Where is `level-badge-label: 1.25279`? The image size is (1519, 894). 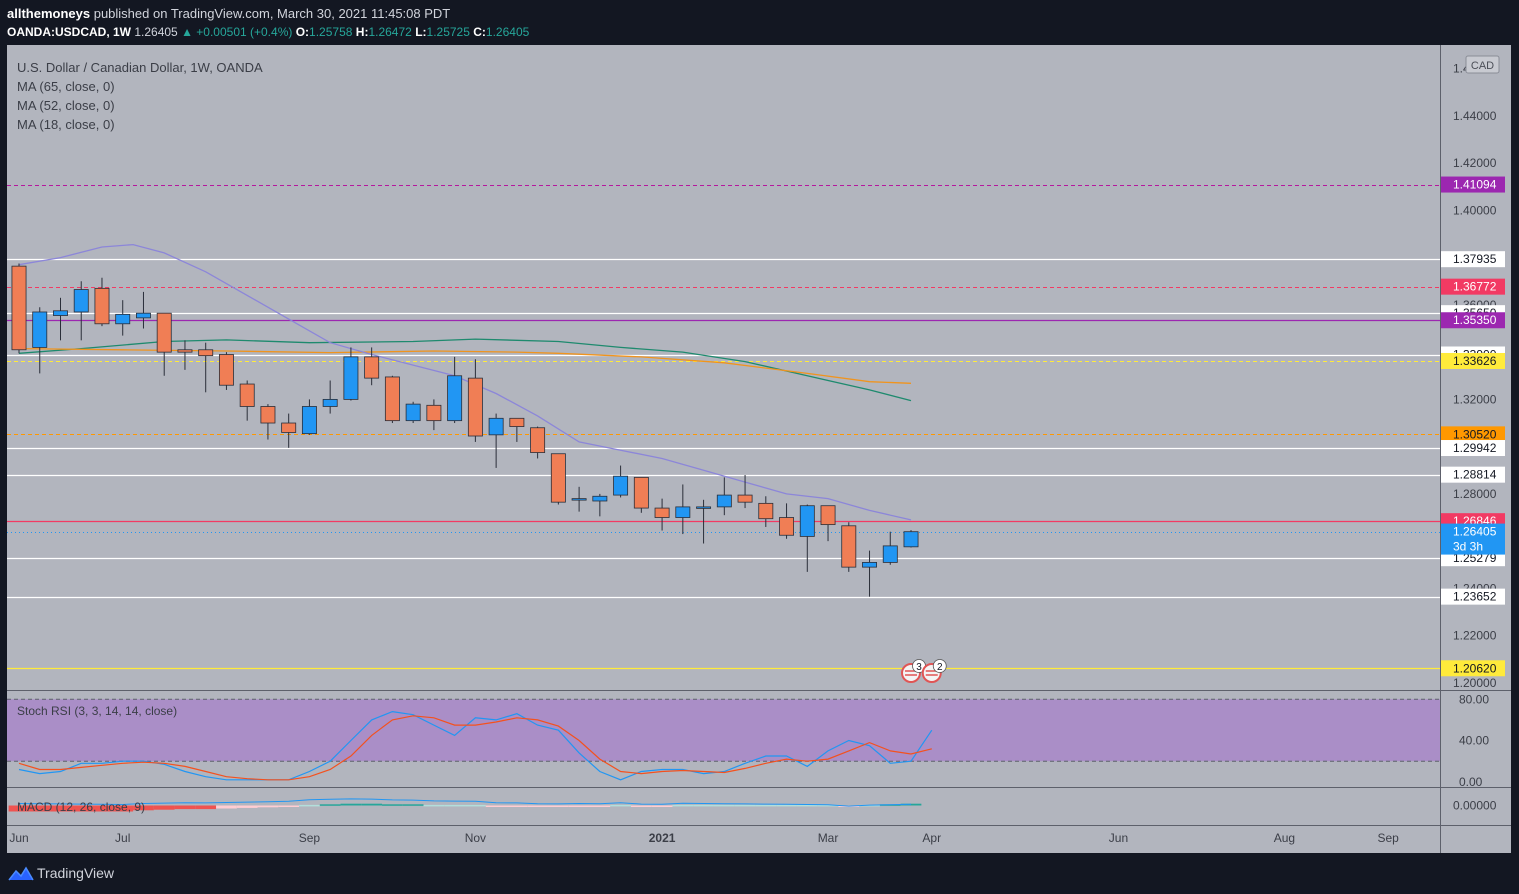
level-badge-label: 1.25279 is located at coordinates (1475, 558).